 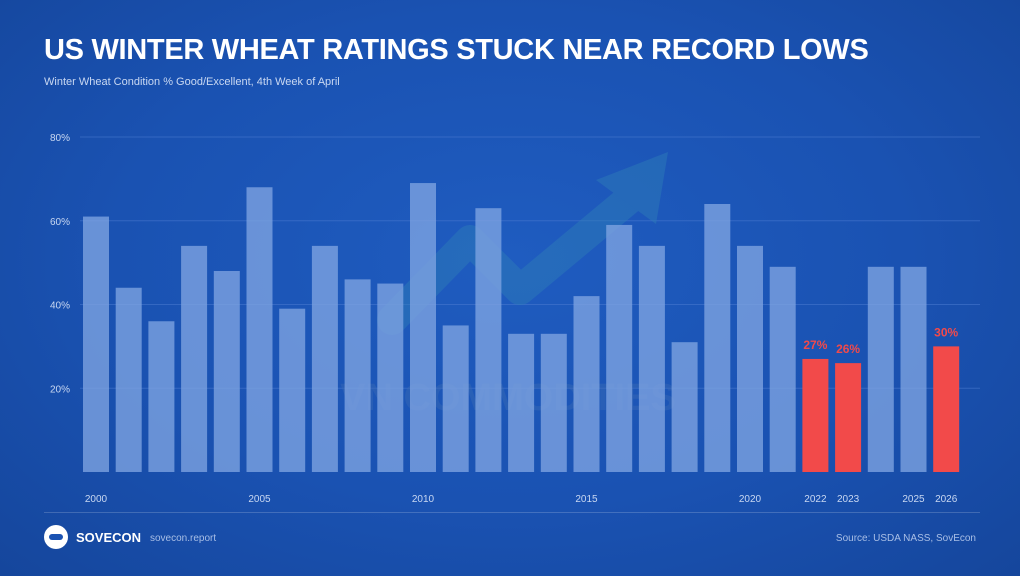 I want to click on sovecon-logo: SOVECON, so click(x=92, y=537).